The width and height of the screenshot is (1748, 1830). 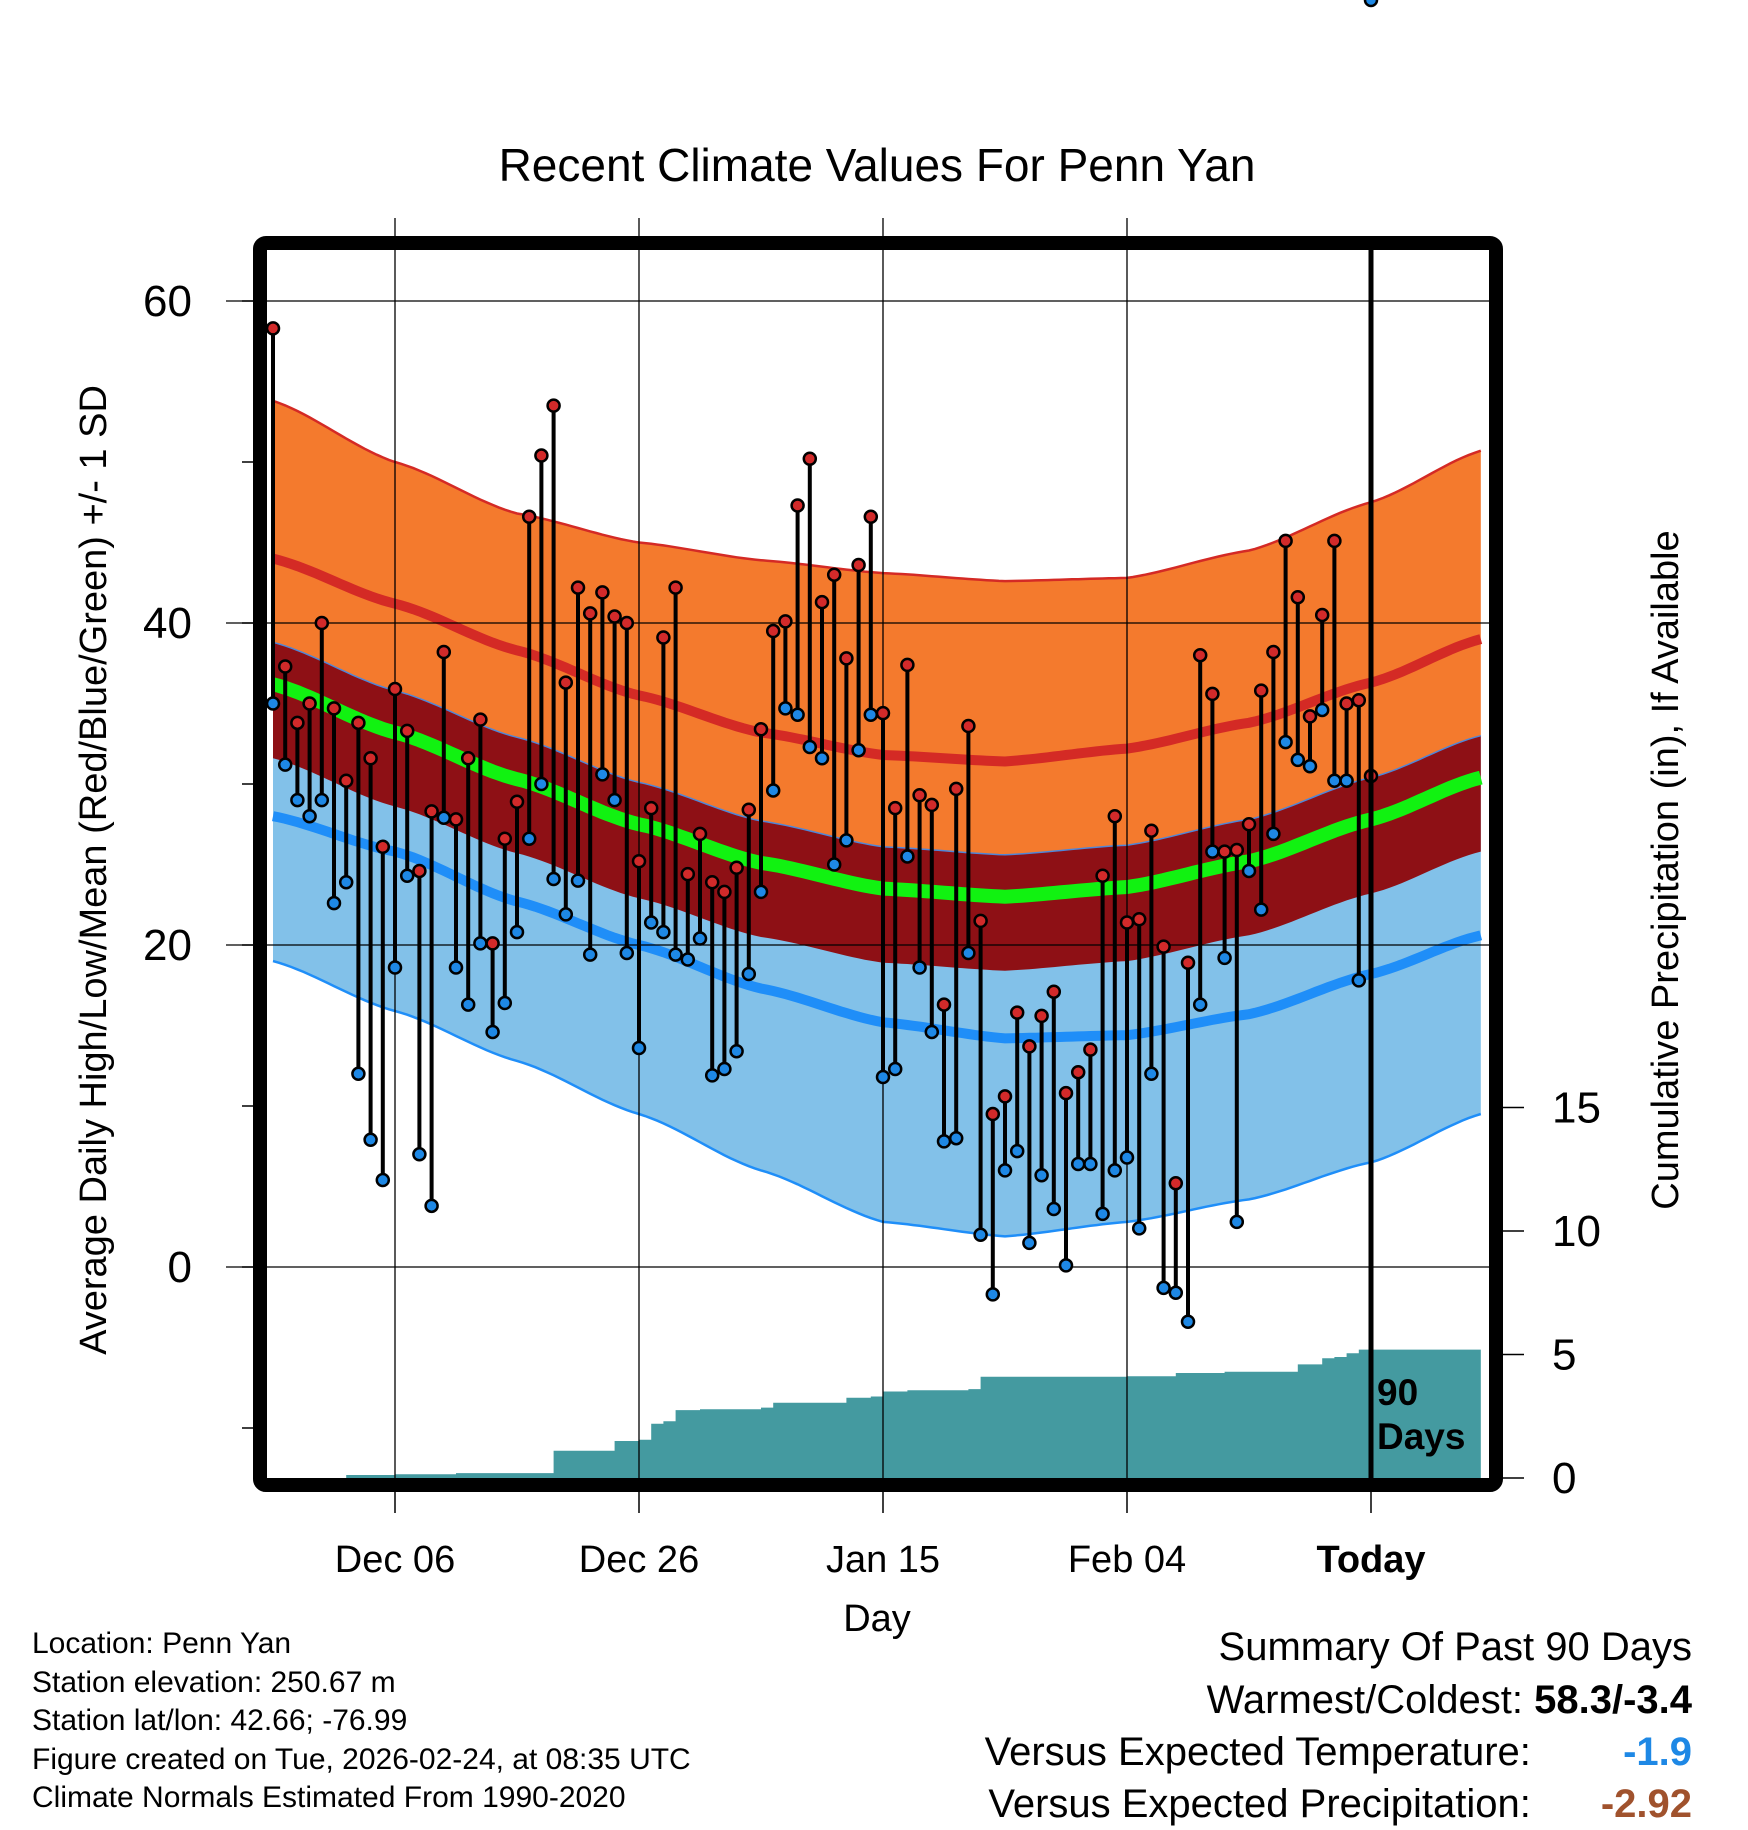 What do you see at coordinates (214, 1682) in the screenshot?
I see `elevation-text: Station elevation: 250.67 m` at bounding box center [214, 1682].